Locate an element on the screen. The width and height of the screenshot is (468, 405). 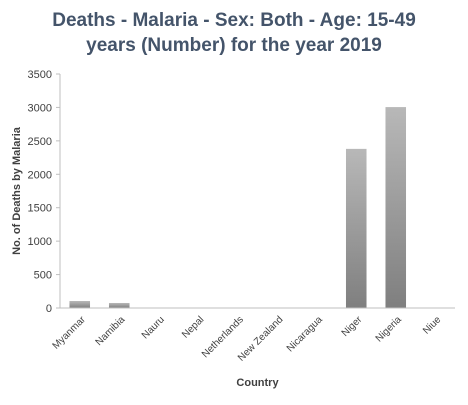
x-tick-label: Nepal is located at coordinates (193, 327).